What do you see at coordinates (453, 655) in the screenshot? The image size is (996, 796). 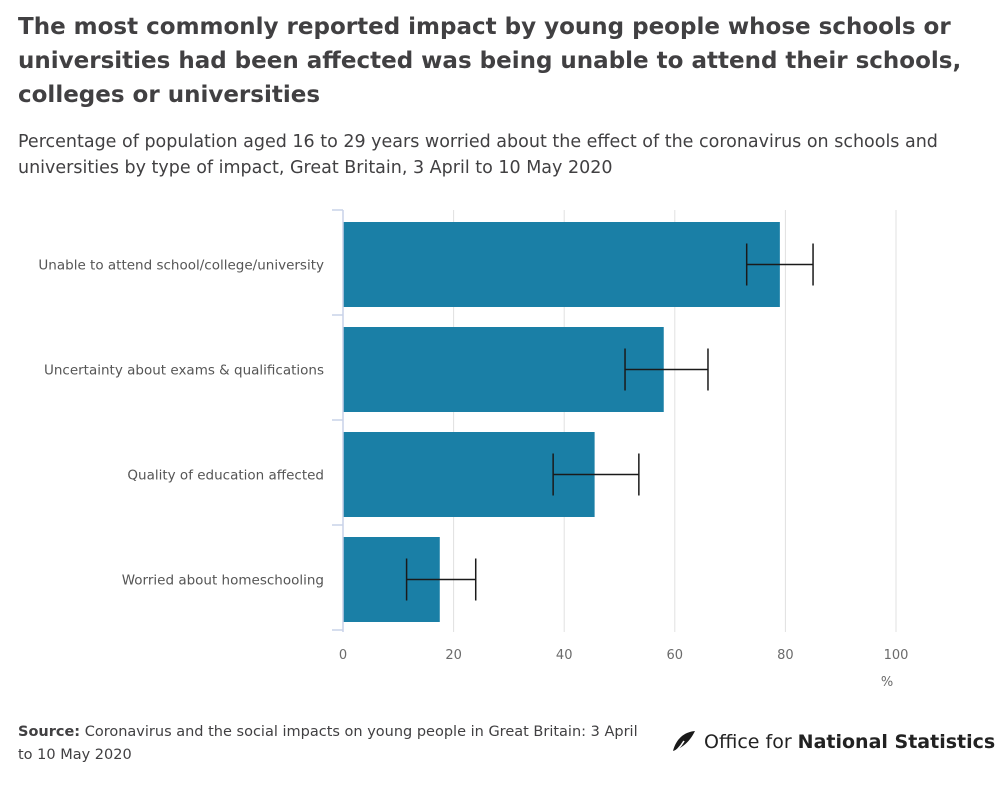 I see `x-tick-label: 20` at bounding box center [453, 655].